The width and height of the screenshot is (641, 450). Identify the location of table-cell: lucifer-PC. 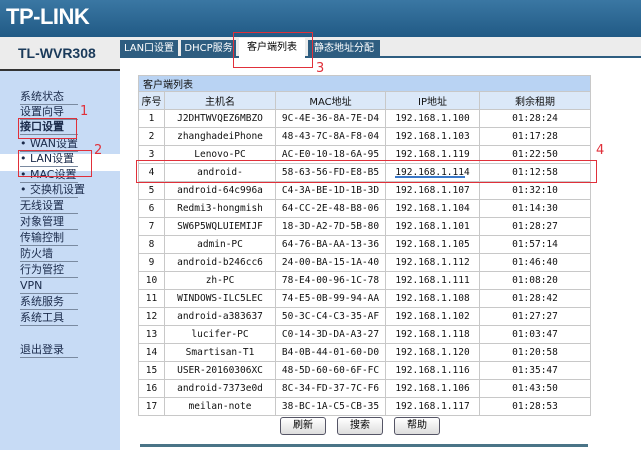
(220, 334).